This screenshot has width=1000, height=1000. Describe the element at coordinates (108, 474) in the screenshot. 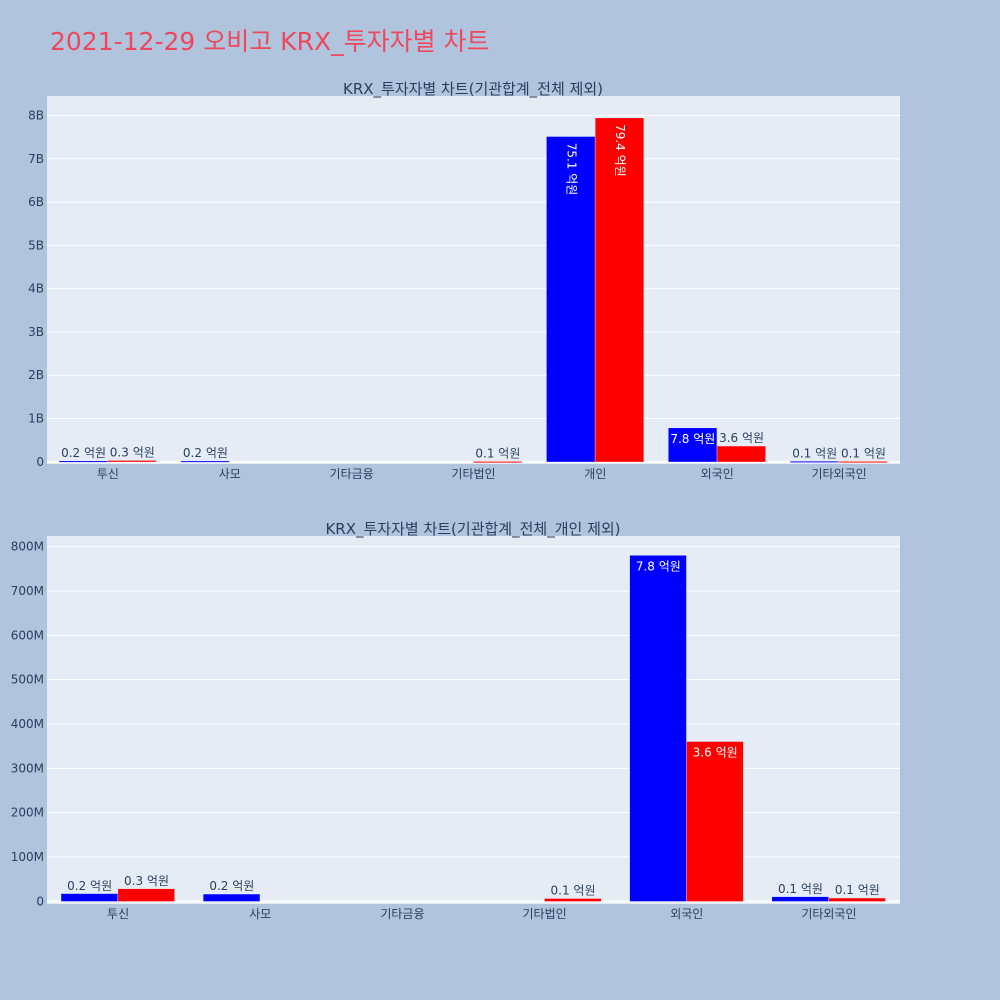

I see `chart-1-x-tick-label: 투신` at that location.